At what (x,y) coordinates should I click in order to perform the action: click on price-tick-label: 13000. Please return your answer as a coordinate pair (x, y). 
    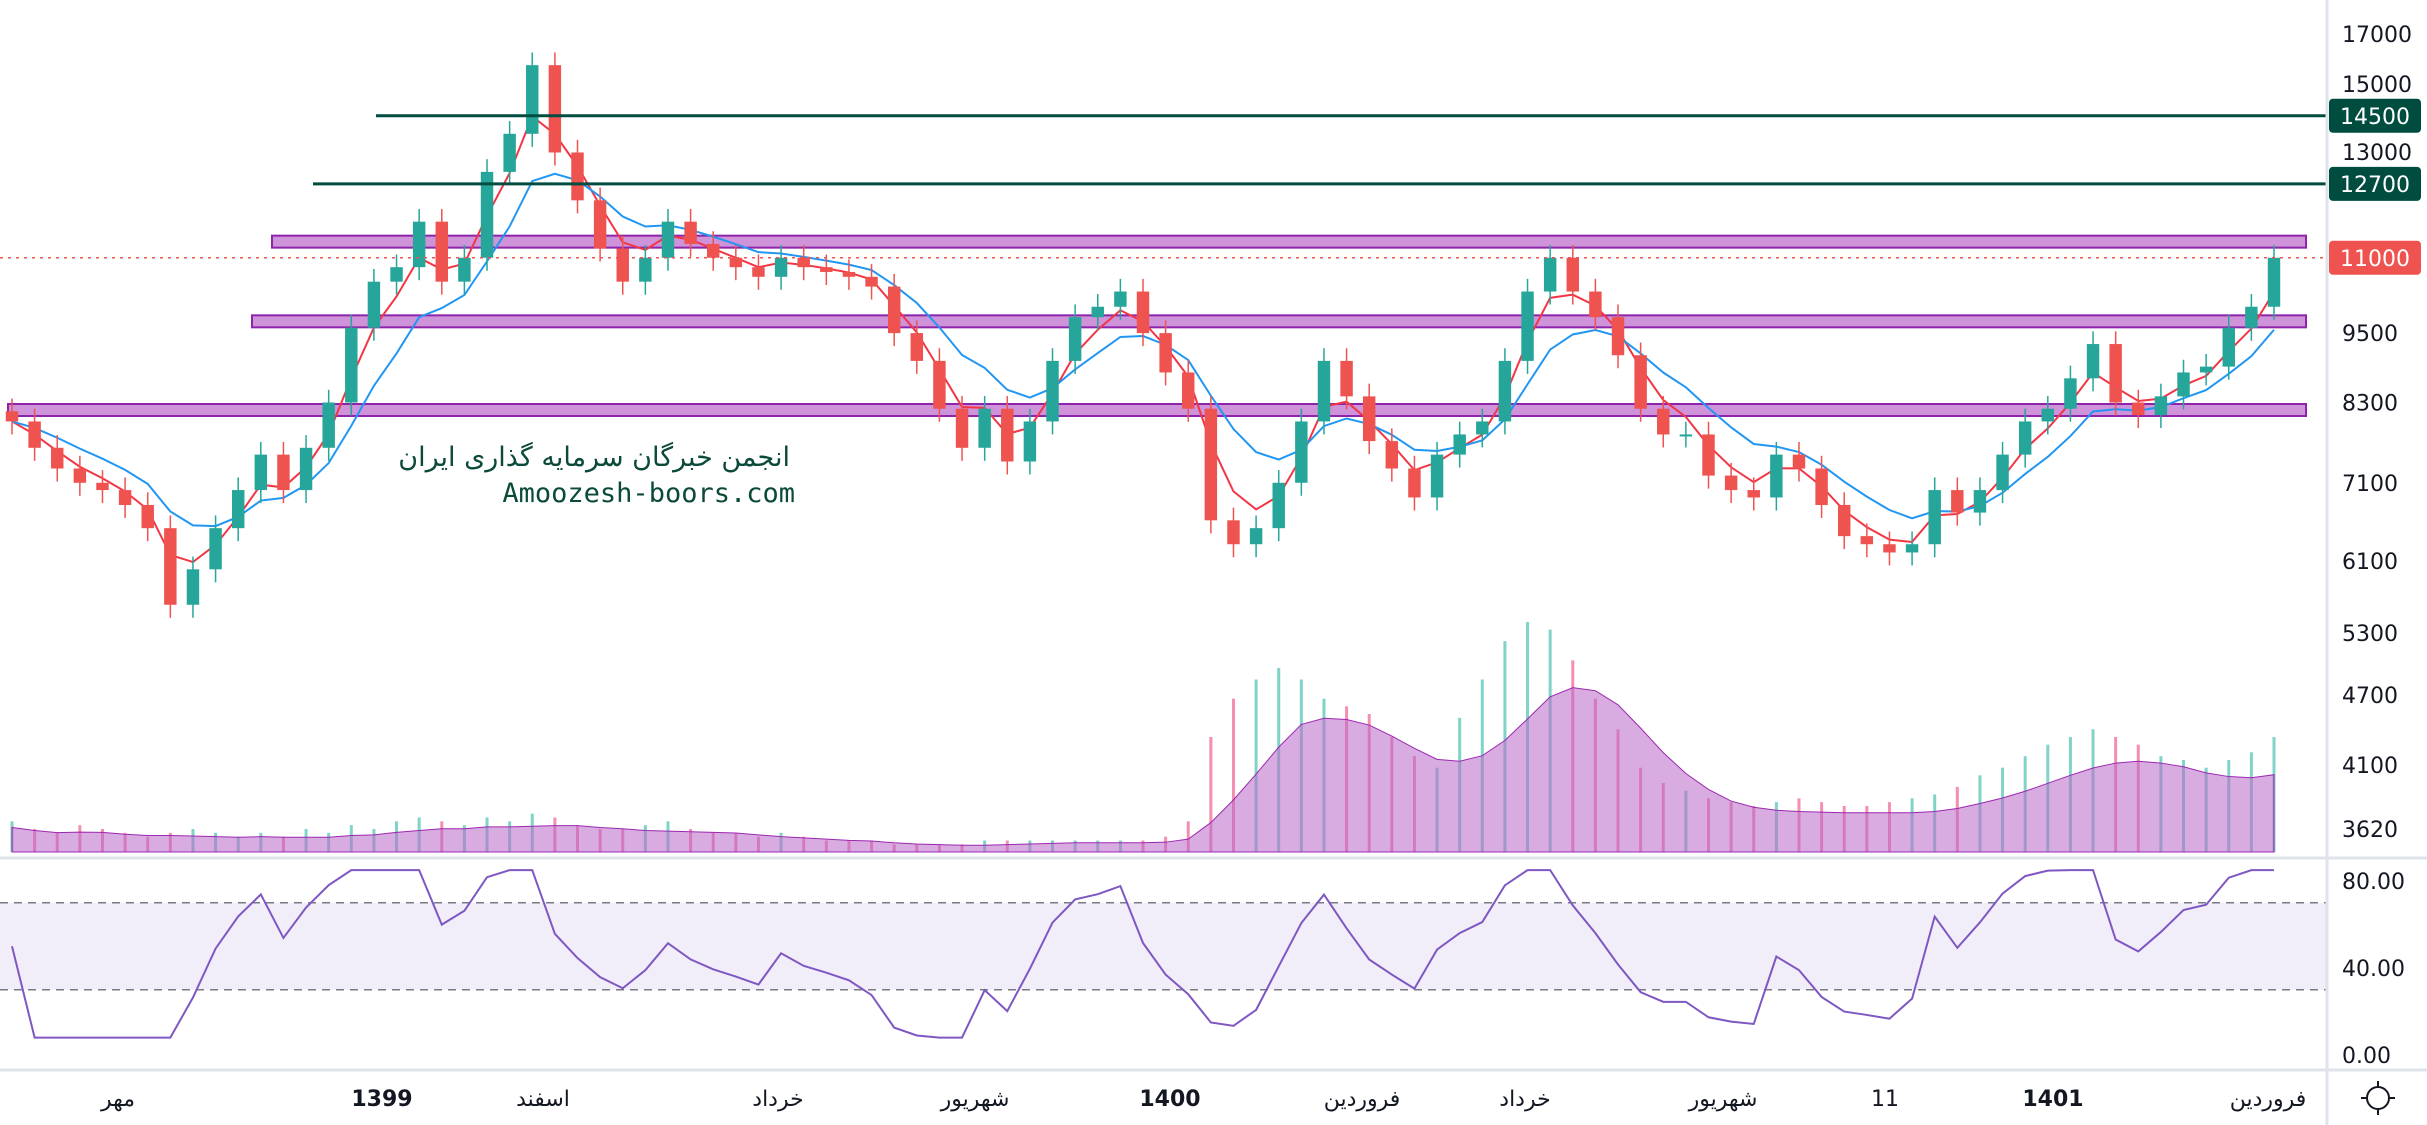
    Looking at the image, I should click on (2377, 153).